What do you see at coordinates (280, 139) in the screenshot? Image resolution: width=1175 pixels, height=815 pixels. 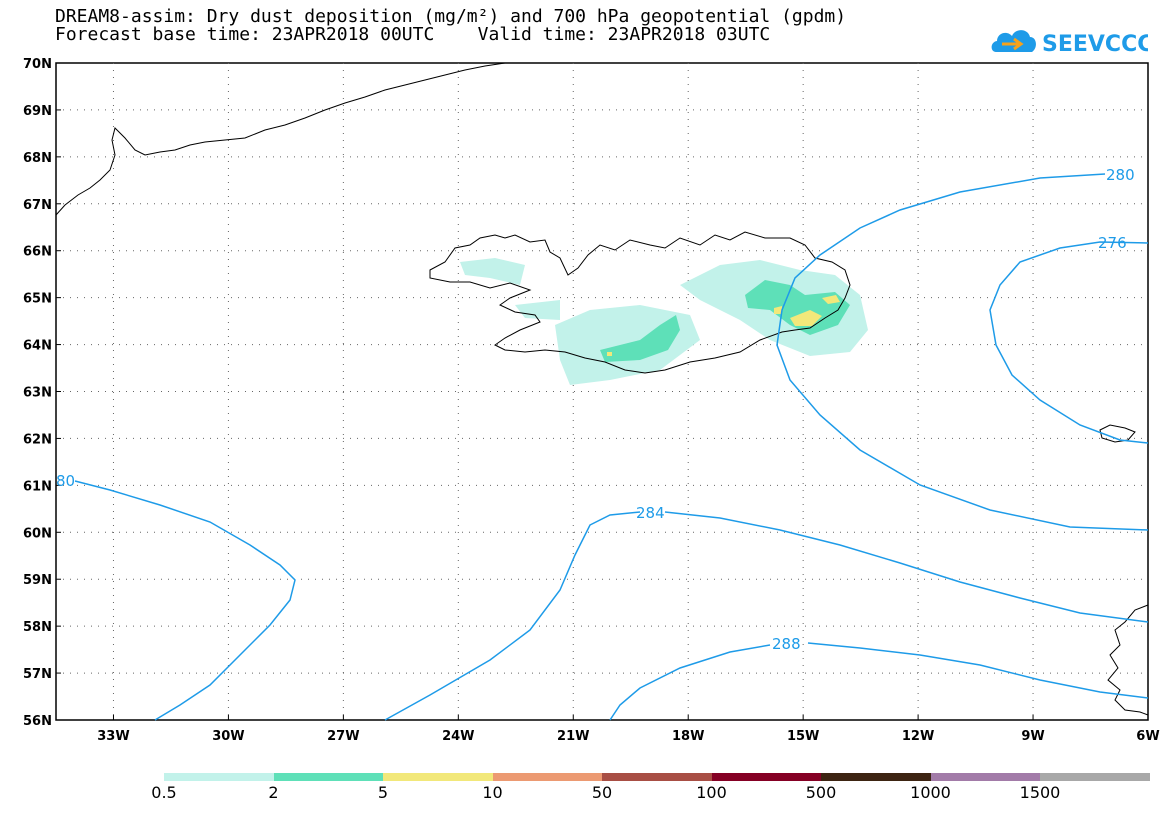 I see `greenland-coastline` at bounding box center [280, 139].